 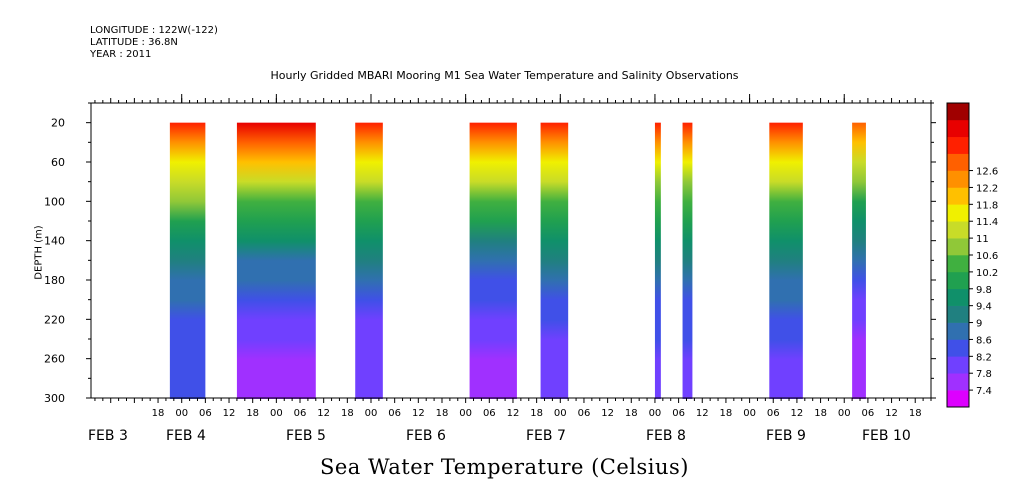 What do you see at coordinates (666, 436) in the screenshot?
I see `x-day-label: FEB 8` at bounding box center [666, 436].